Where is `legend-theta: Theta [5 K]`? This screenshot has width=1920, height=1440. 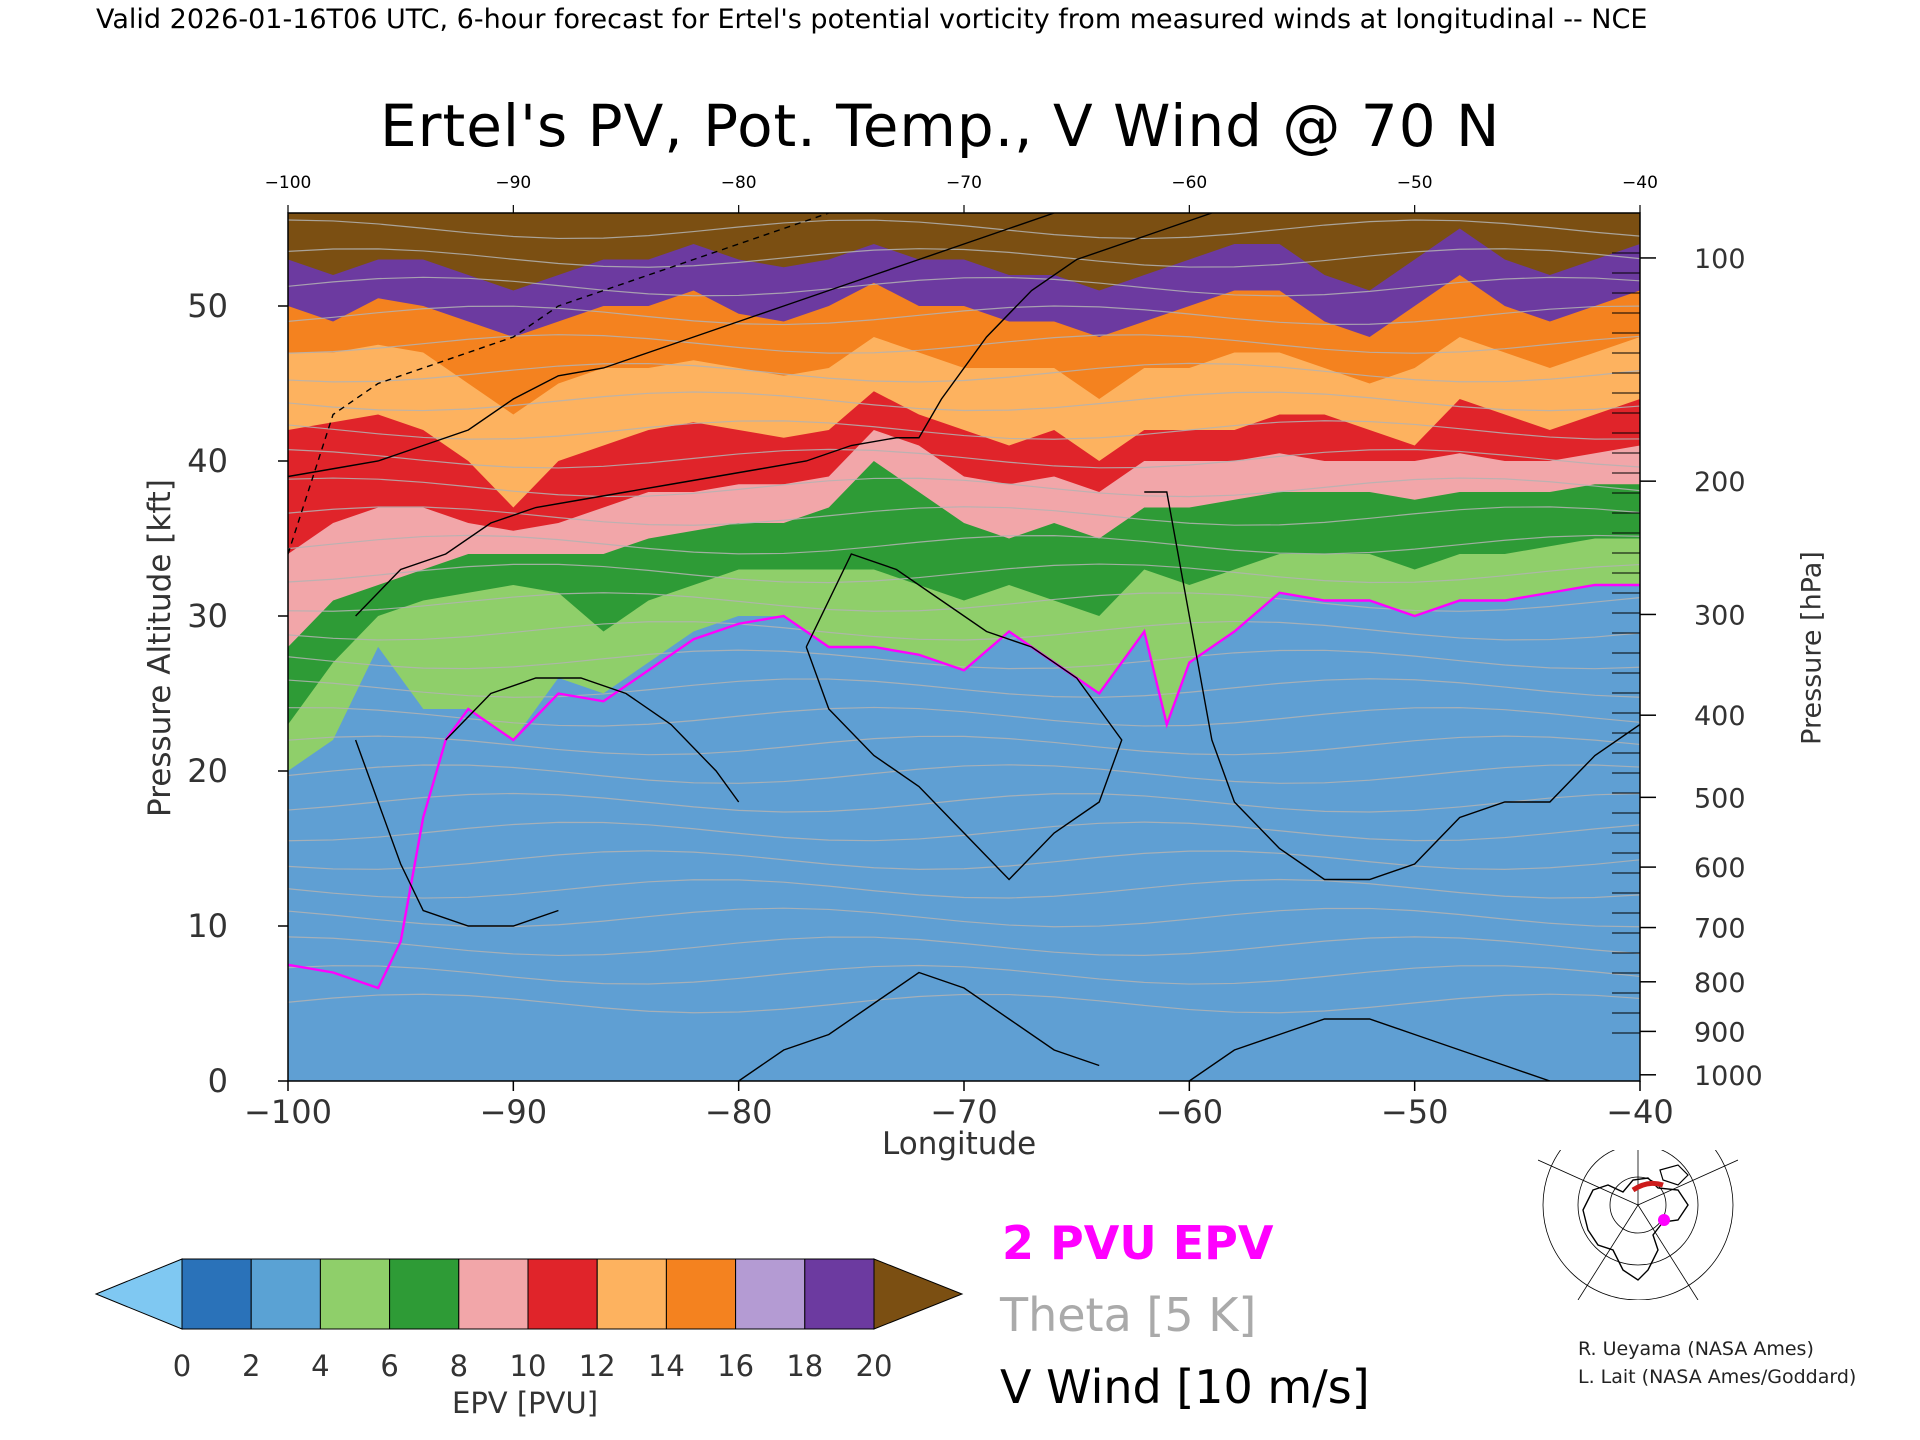
legend-theta: Theta [5 K] is located at coordinates (1128, 1315).